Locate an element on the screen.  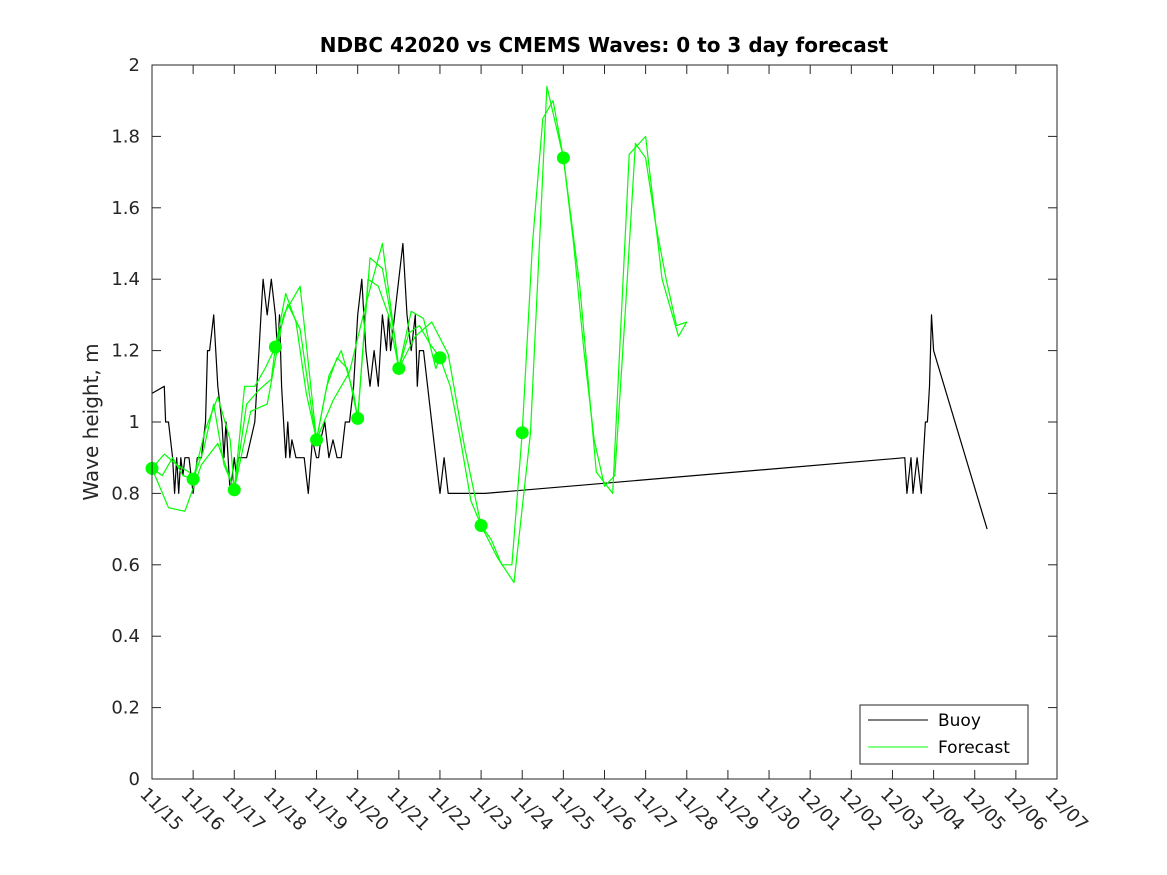
x-tick-label: 12/06 is located at coordinates (1025, 810).